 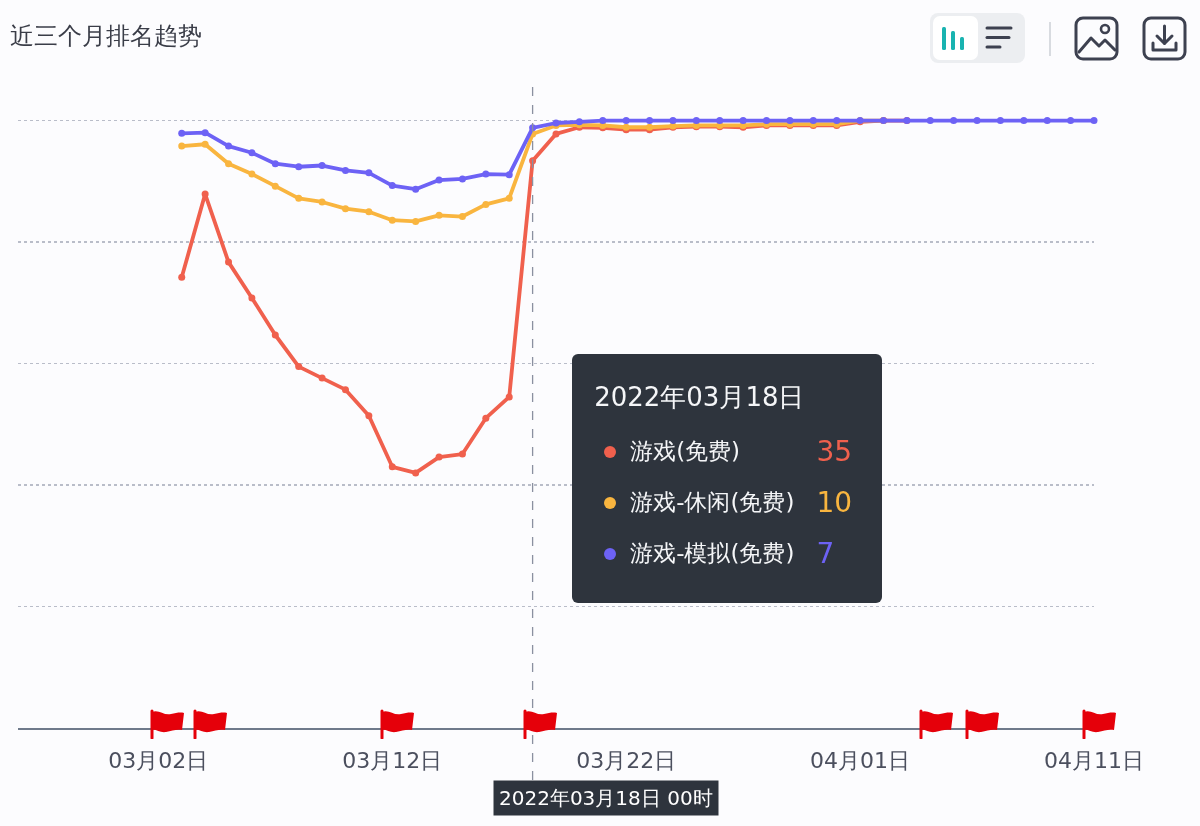 What do you see at coordinates (106, 36) in the screenshot?
I see `chart-title: 近三个月排名趋势` at bounding box center [106, 36].